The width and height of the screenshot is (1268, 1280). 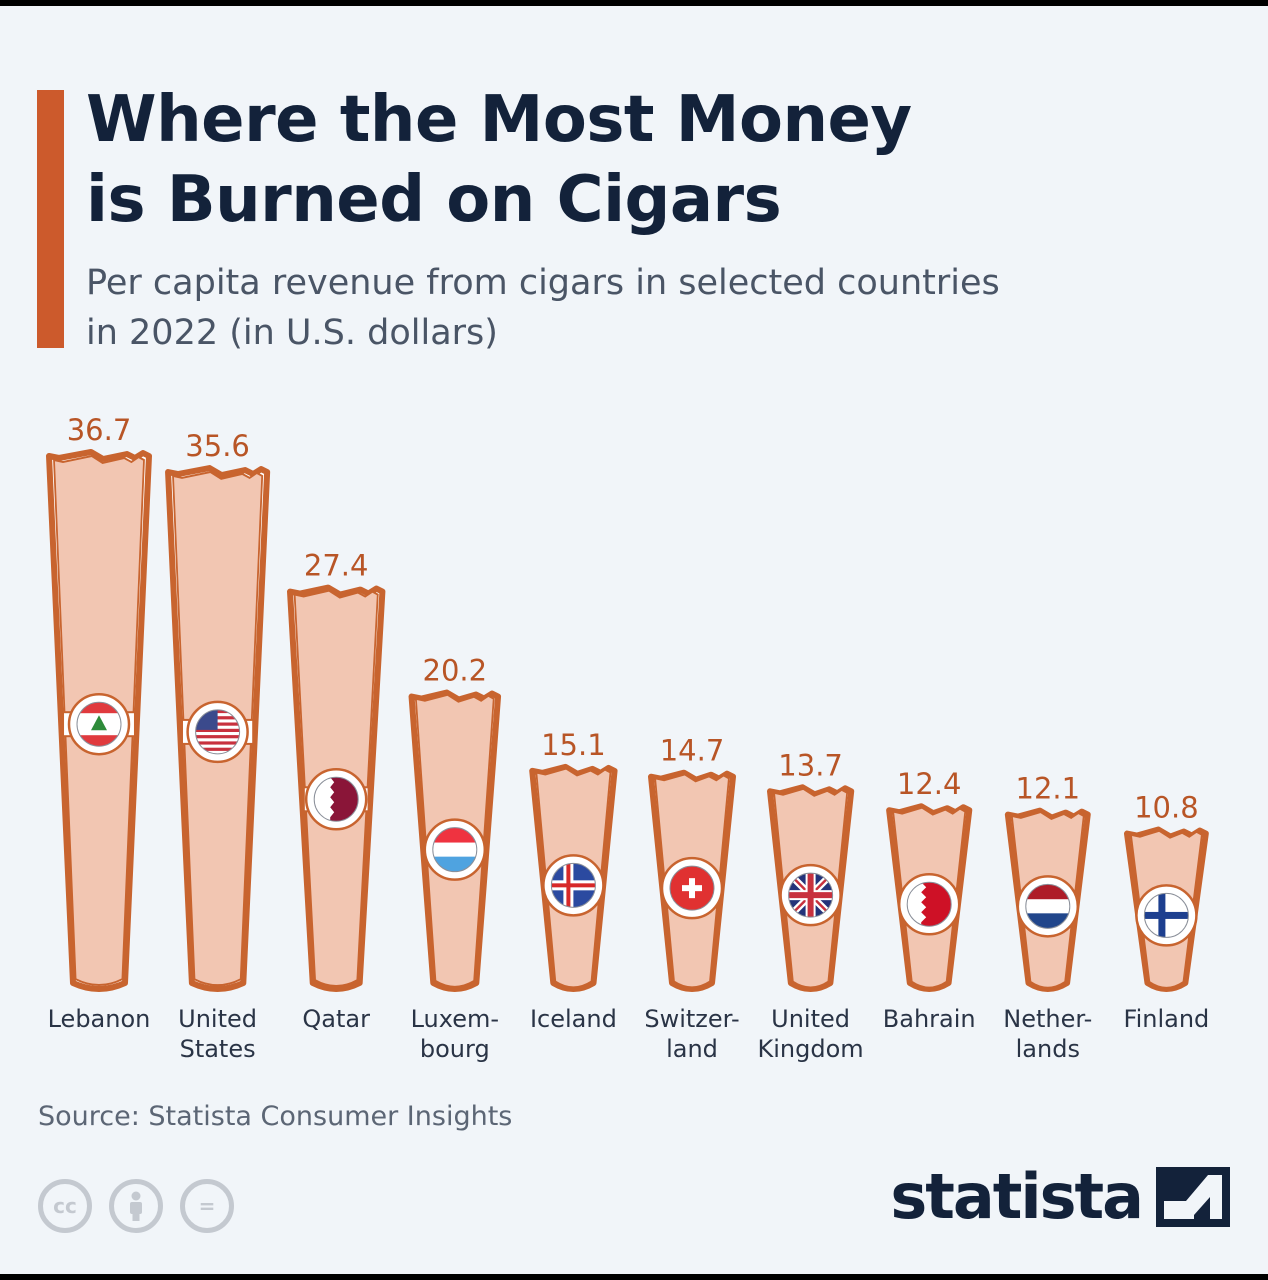 I want to click on category-label: Iceland, so click(x=573, y=1019).